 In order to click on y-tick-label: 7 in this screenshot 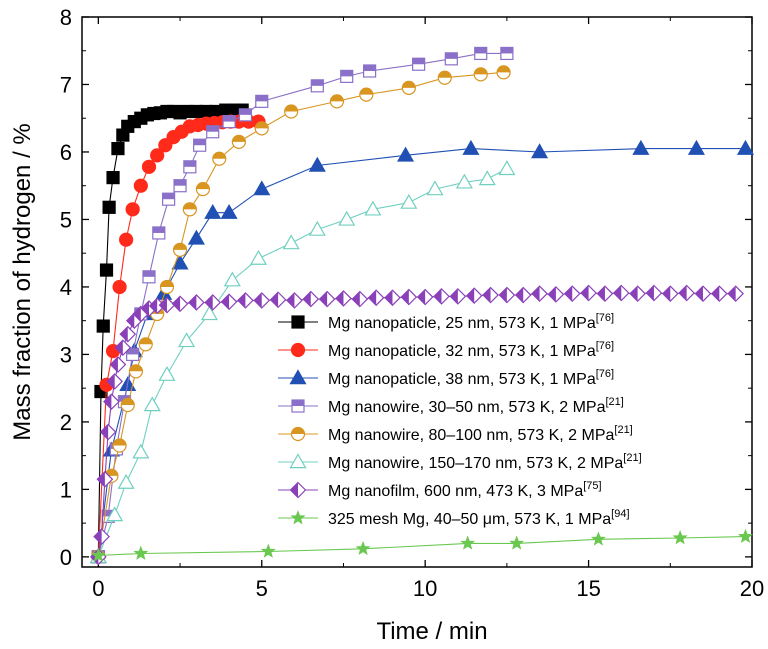, I will do `click(66, 84)`.